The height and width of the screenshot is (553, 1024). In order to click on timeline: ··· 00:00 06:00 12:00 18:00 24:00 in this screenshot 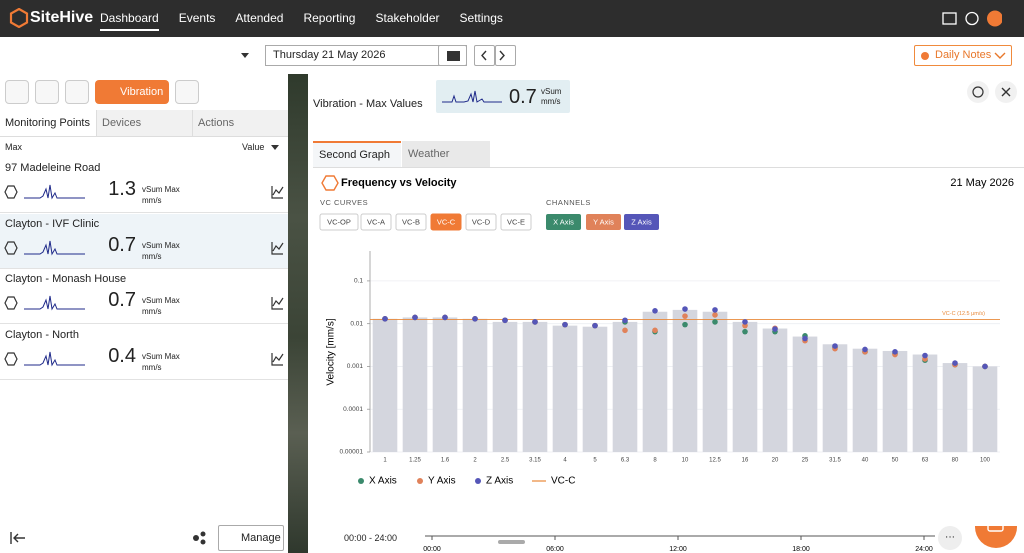, I will do `click(722, 539)`.